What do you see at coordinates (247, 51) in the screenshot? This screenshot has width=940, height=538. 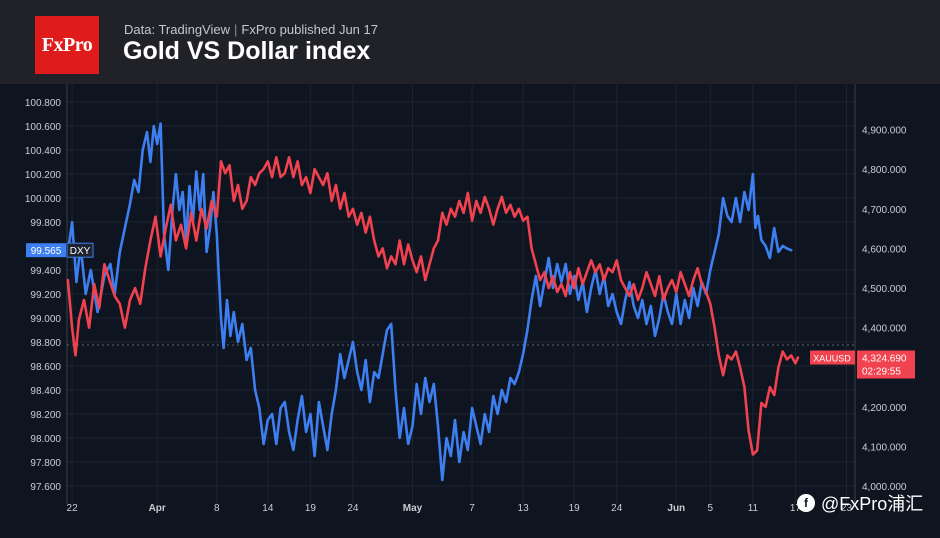 I see `chart-title: Gold VS Dollar index` at bounding box center [247, 51].